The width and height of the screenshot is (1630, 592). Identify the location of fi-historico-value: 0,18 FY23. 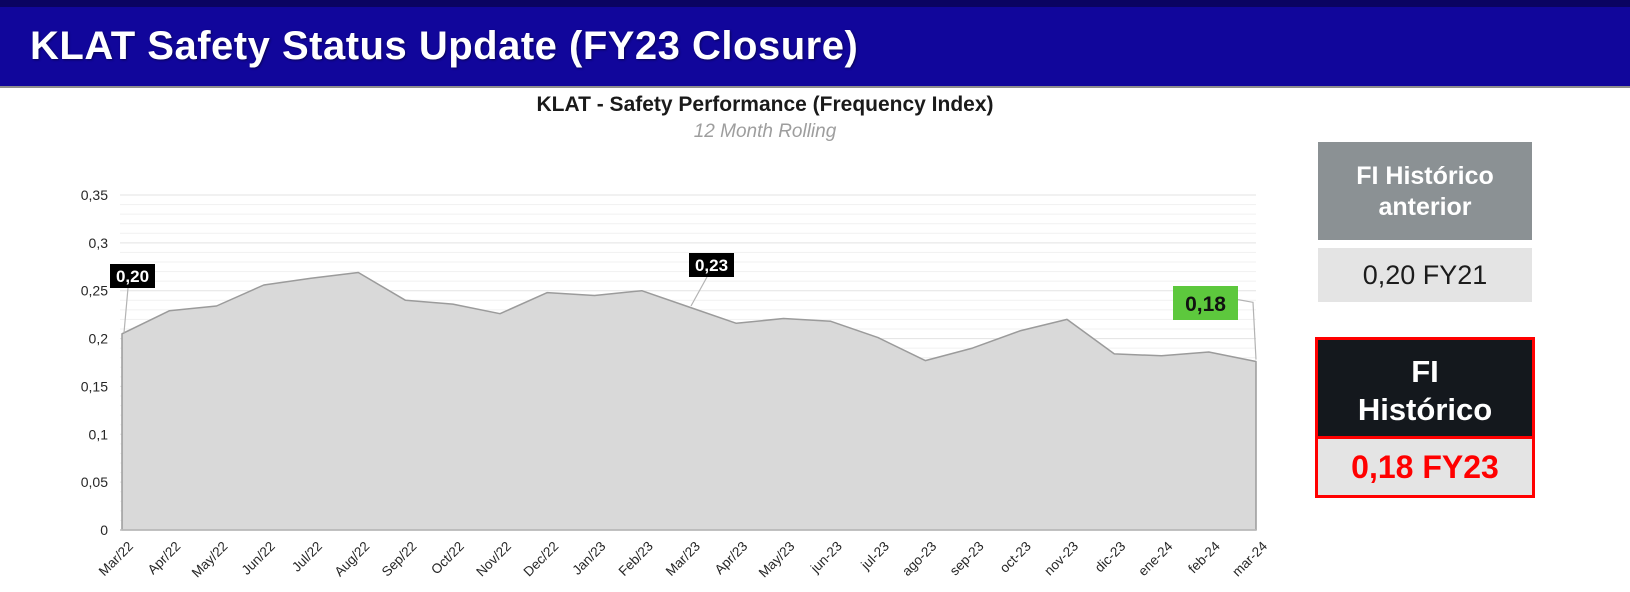
(1425, 467).